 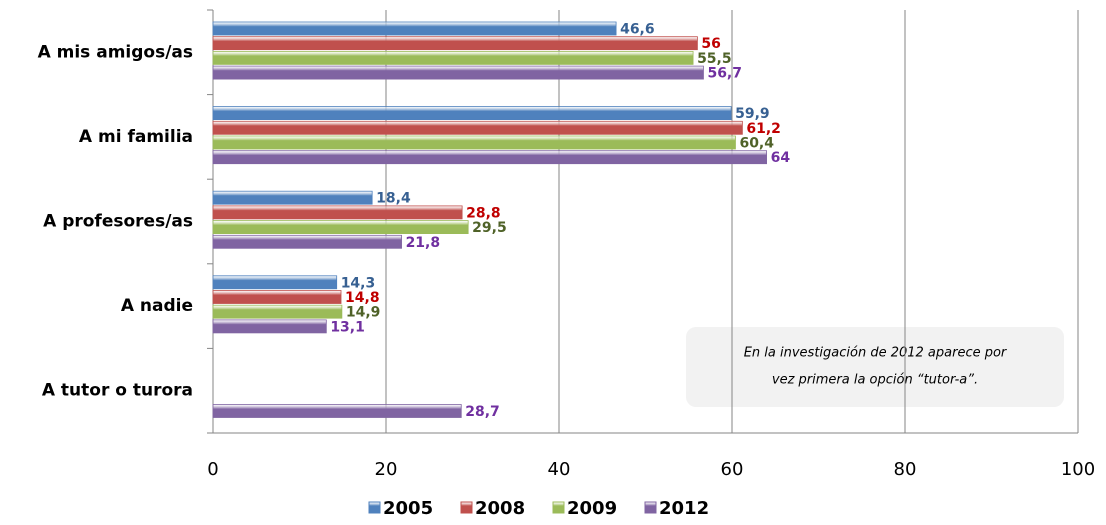 What do you see at coordinates (386, 469) in the screenshot?
I see `x-tick-label: 20` at bounding box center [386, 469].